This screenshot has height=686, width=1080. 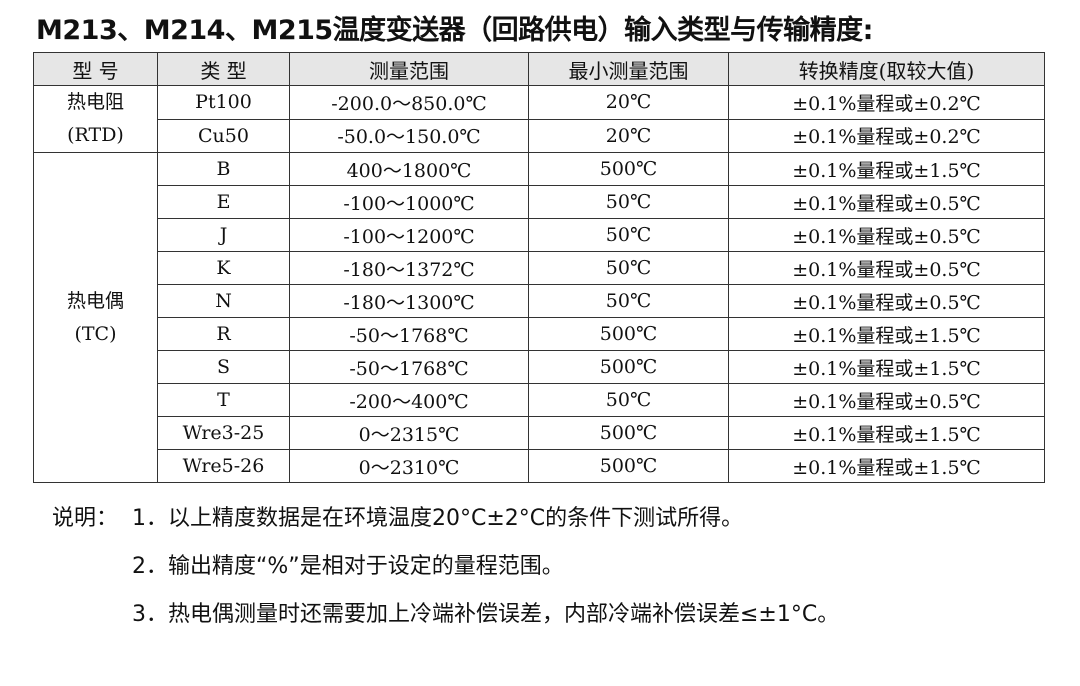 I want to click on table-row: J -100～1200℃ 50℃ ±0.1%量程或±0.5℃, so click(x=539, y=235).